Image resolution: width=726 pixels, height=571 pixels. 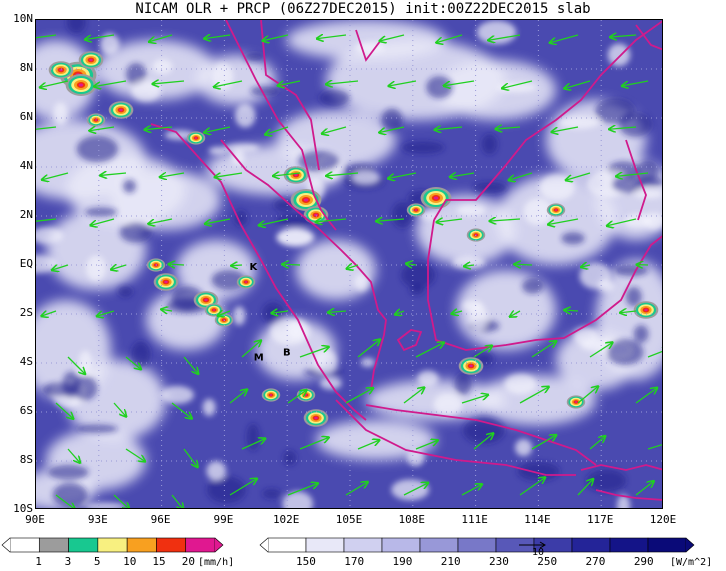 What do you see at coordinates (481, 435) in the screenshot?
I see `coastline-java-north` at bounding box center [481, 435].